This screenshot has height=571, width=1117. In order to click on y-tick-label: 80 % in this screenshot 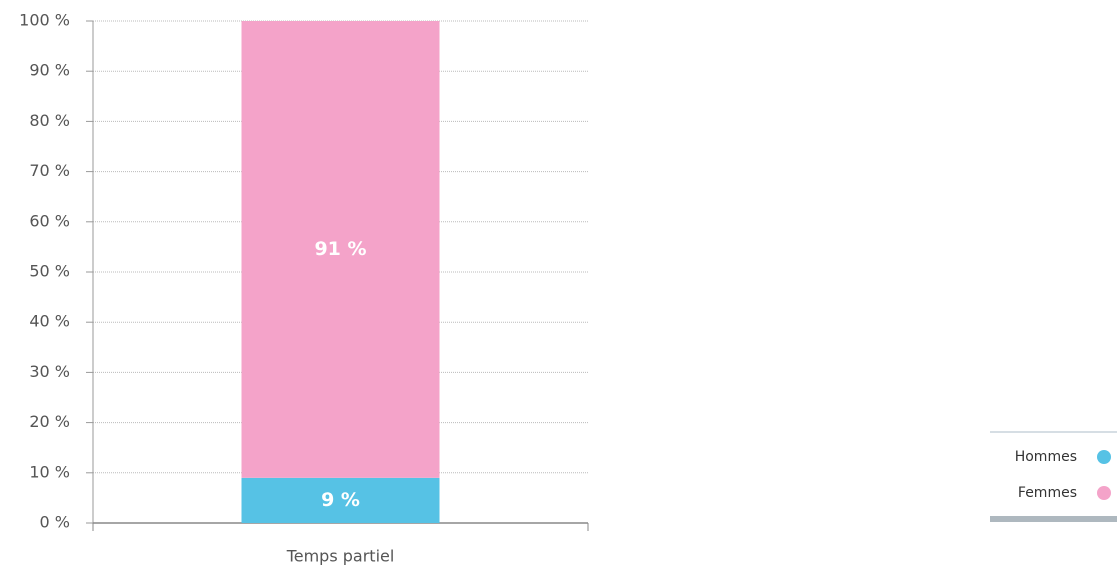, I will do `click(49, 120)`.